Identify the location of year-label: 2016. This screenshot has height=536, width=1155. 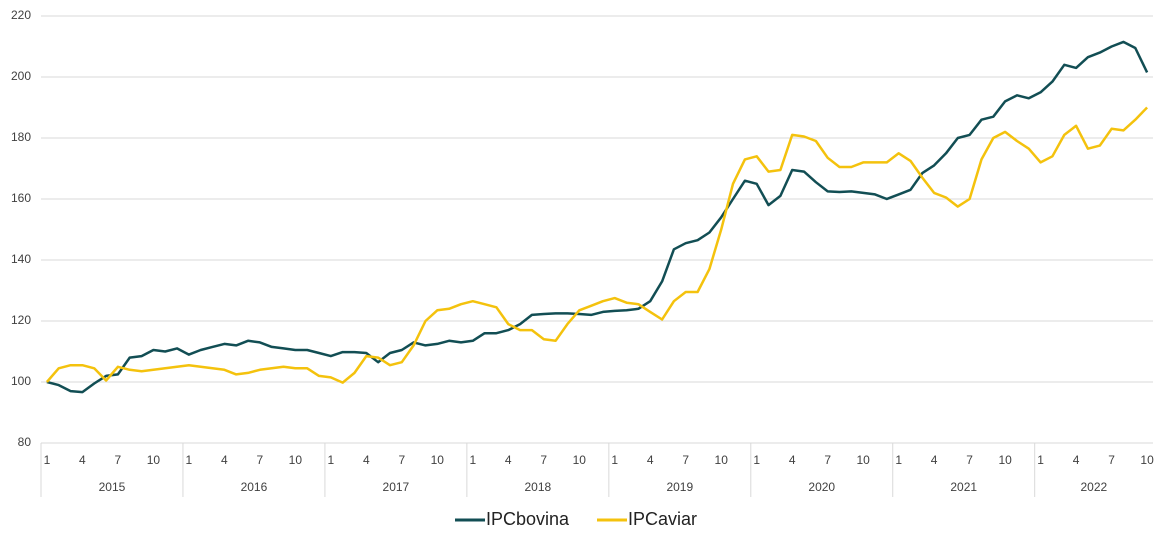
(254, 487).